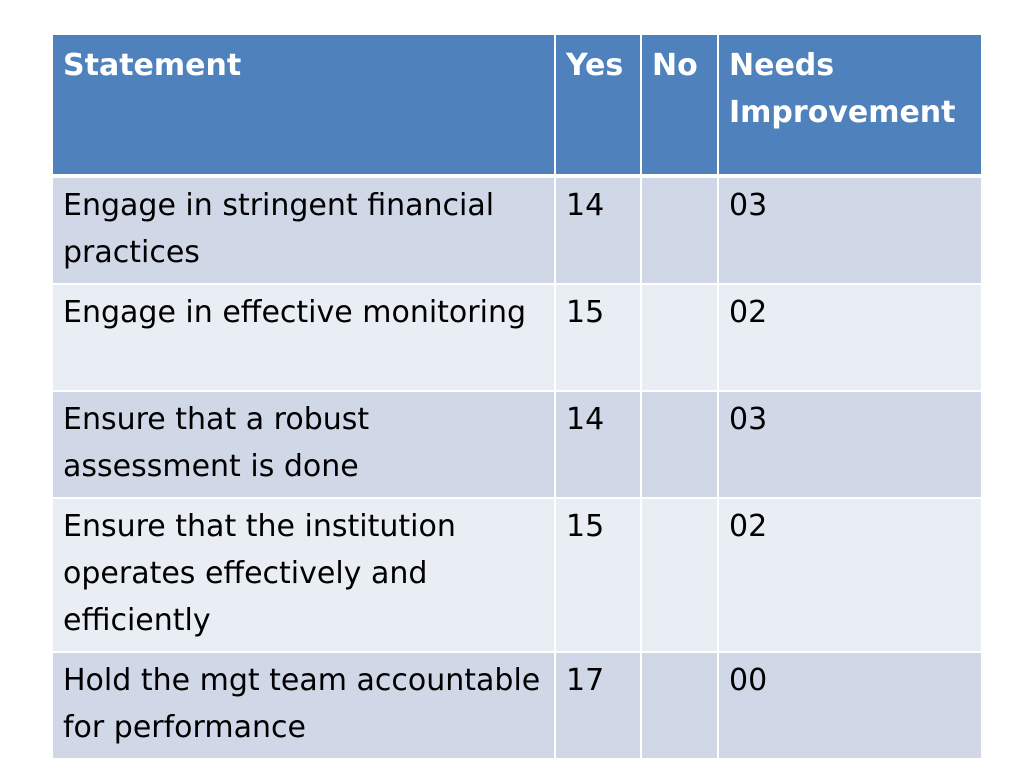 The image size is (1024, 768). Describe the element at coordinates (303, 444) in the screenshot. I see `cell-statement: Ensure that a robust assessment is done` at that location.